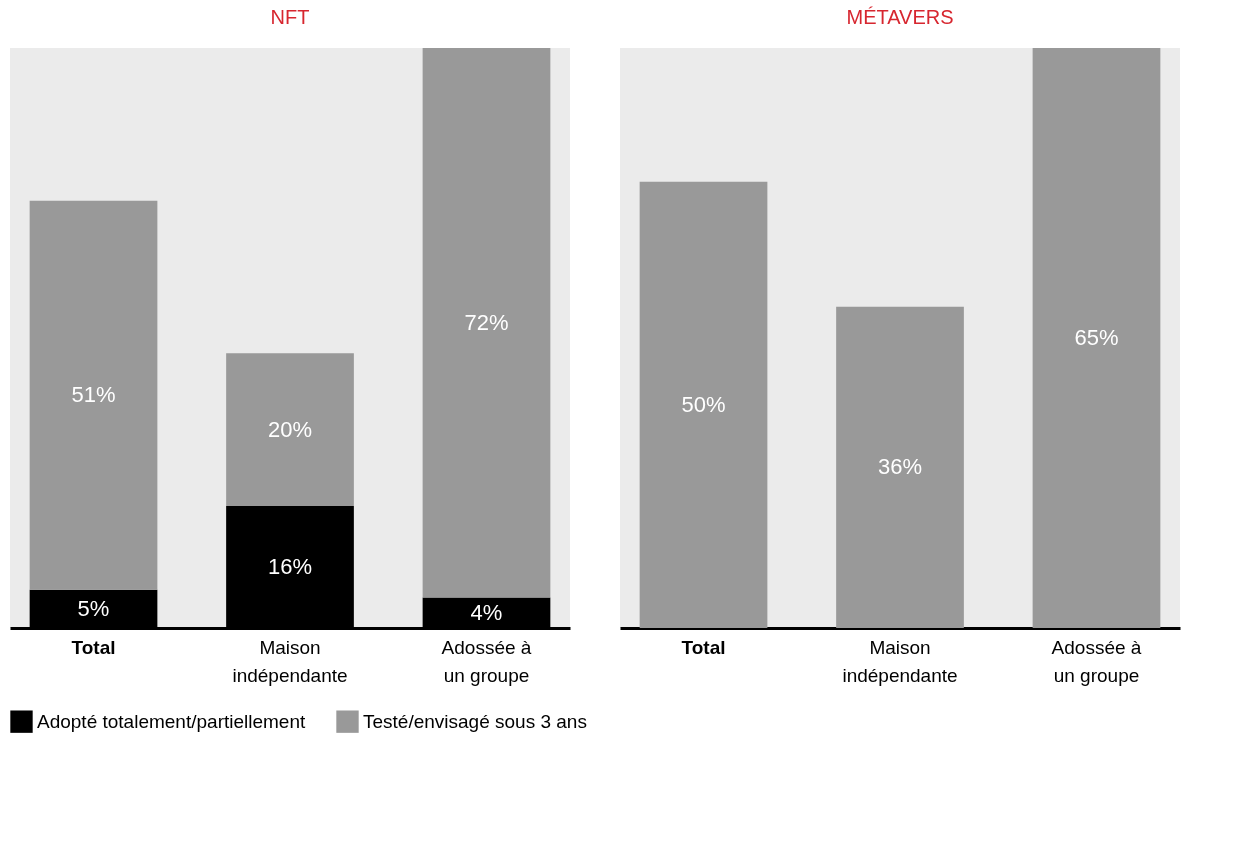  Describe the element at coordinates (1096, 337) in the screenshot. I see `data-label: 65%` at that location.